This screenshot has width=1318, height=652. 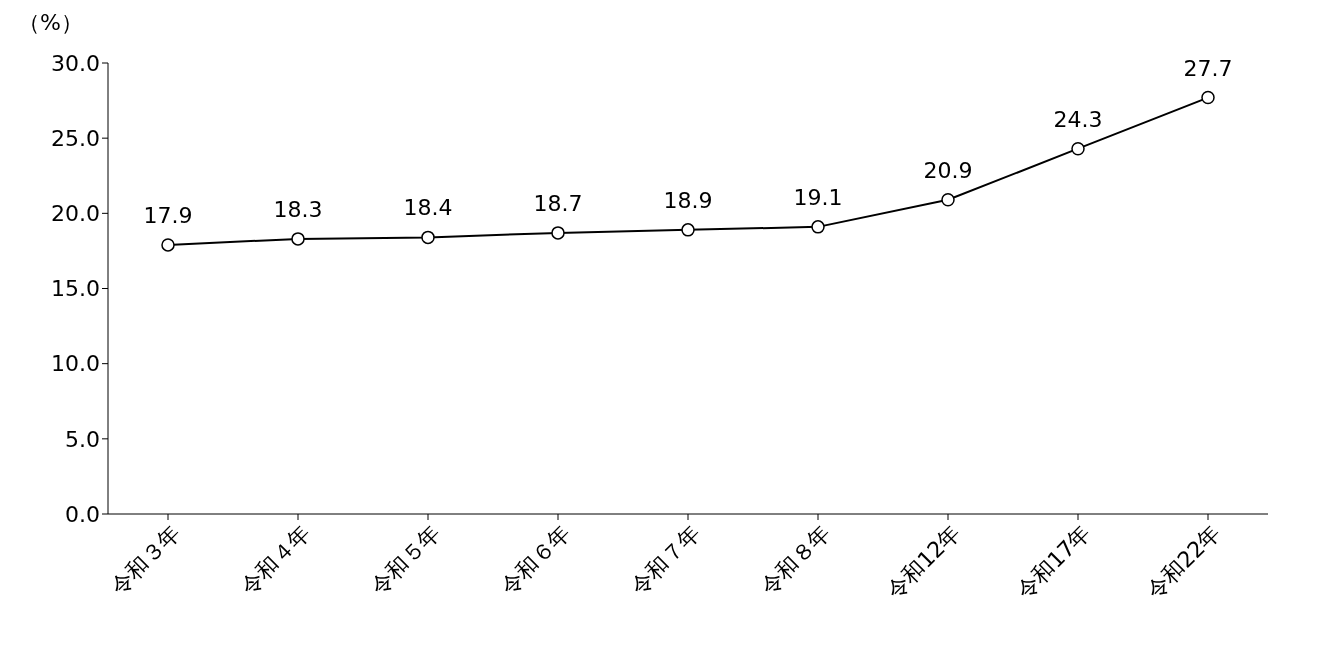 I want to click on data-label: 17.9, so click(x=168, y=215).